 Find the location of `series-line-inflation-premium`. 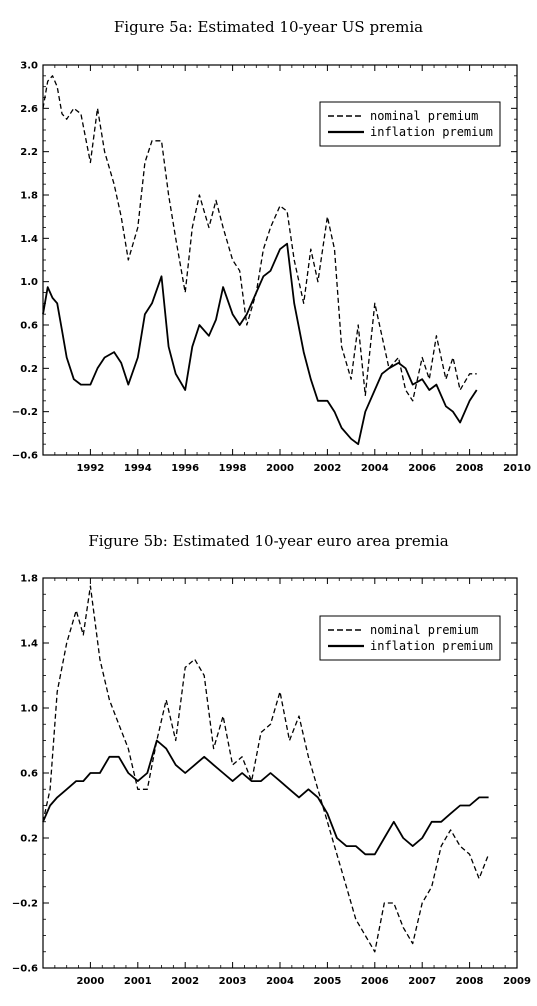

series-line-inflation-premium is located at coordinates (265, 797).